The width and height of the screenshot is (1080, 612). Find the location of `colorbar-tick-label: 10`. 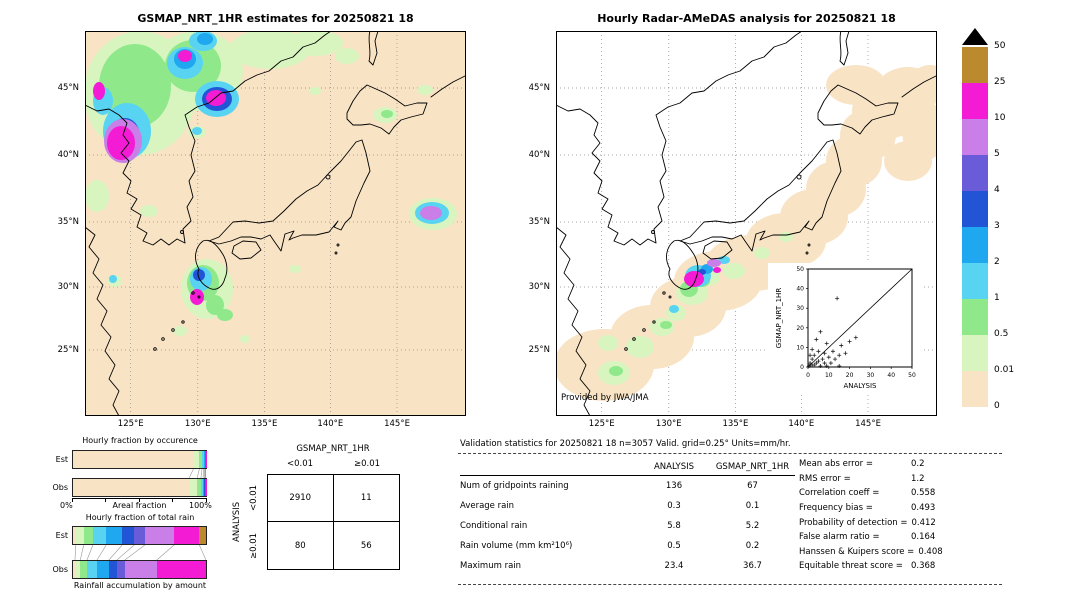

colorbar-tick-label: 10 is located at coordinates (1000, 118).